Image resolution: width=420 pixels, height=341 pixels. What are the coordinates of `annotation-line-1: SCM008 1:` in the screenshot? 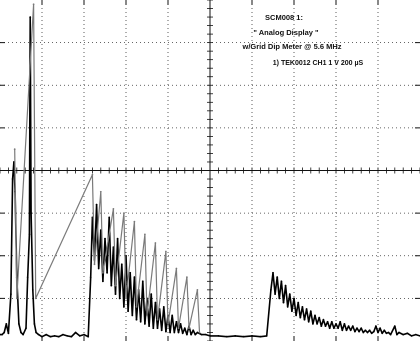 It's located at (284, 17).